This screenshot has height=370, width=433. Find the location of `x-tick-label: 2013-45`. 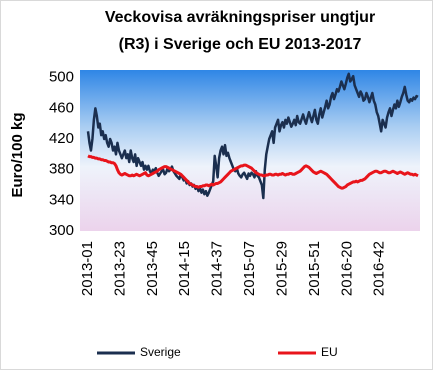

x-tick-label: 2013-45 is located at coordinates (152, 268).